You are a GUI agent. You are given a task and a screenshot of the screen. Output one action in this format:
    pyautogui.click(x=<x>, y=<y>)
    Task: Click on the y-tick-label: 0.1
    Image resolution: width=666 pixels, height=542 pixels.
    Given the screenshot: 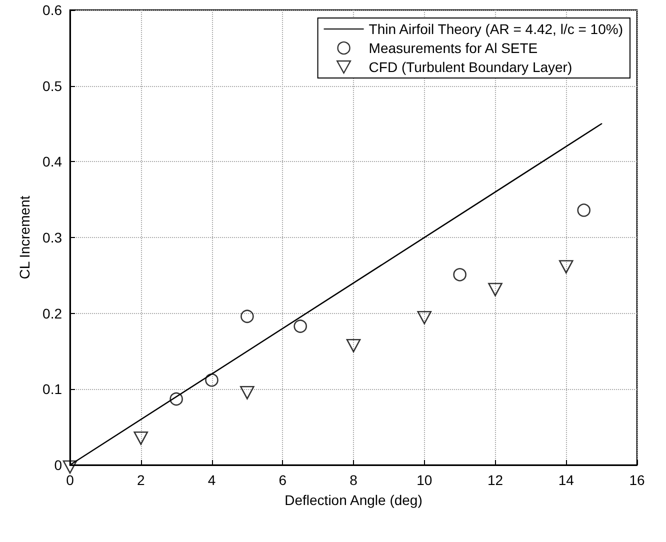 What is the action you would take?
    pyautogui.click(x=52, y=389)
    